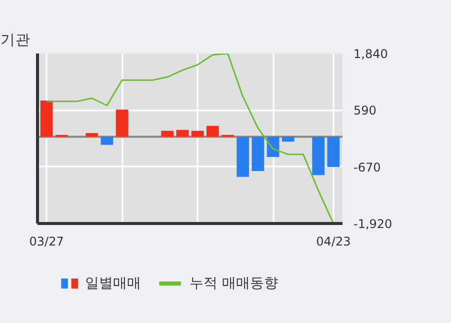  What do you see at coordinates (15, 40) in the screenshot?
I see `chart-title: 기관` at bounding box center [15, 40].